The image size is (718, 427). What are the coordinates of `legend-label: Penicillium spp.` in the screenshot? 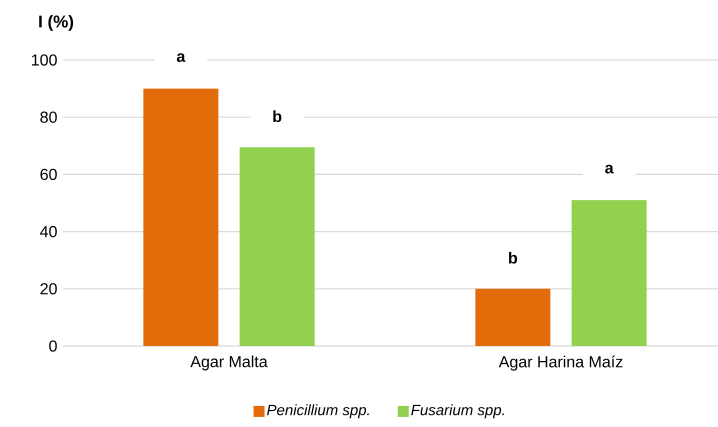 It's located at (318, 411).